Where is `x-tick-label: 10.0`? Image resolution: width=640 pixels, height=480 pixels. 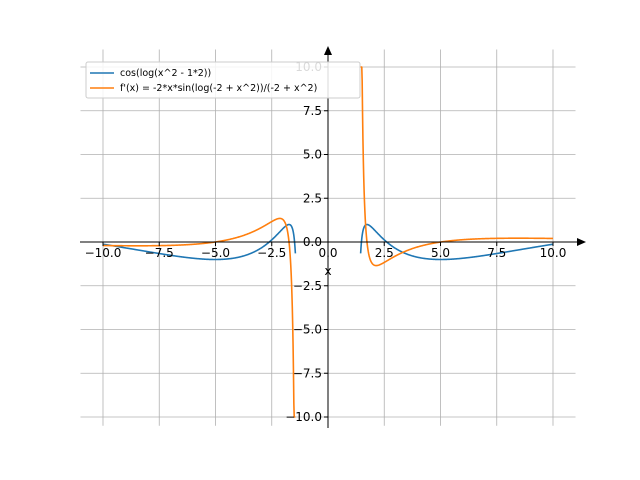 x-tick-label: 10.0 is located at coordinates (553, 253).